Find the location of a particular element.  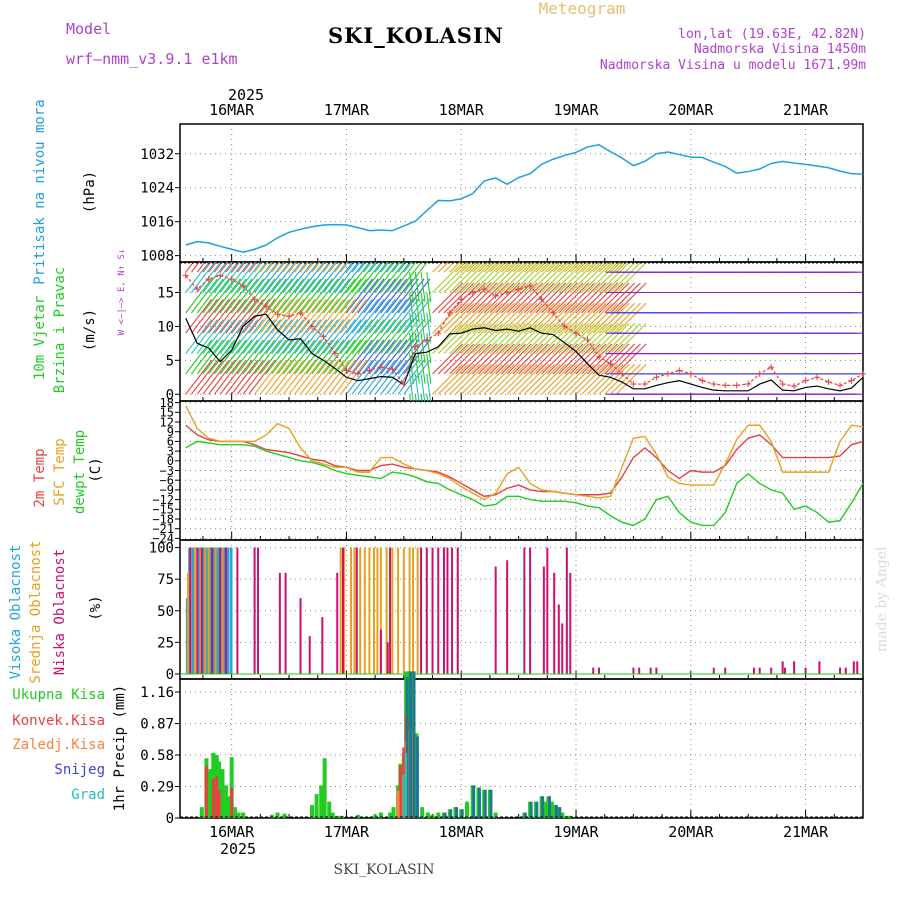

y-tick-label: −24 is located at coordinates (163, 539).